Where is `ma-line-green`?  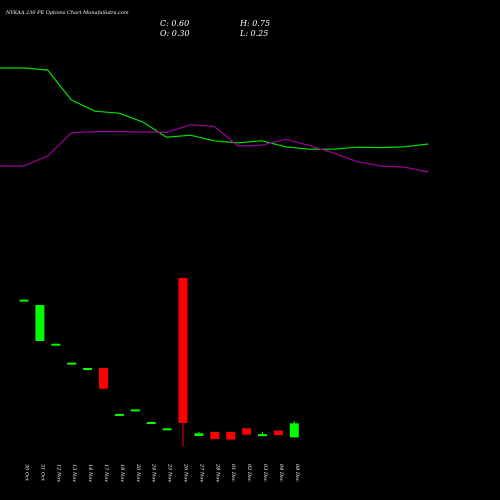 ma-line-green is located at coordinates (214, 108).